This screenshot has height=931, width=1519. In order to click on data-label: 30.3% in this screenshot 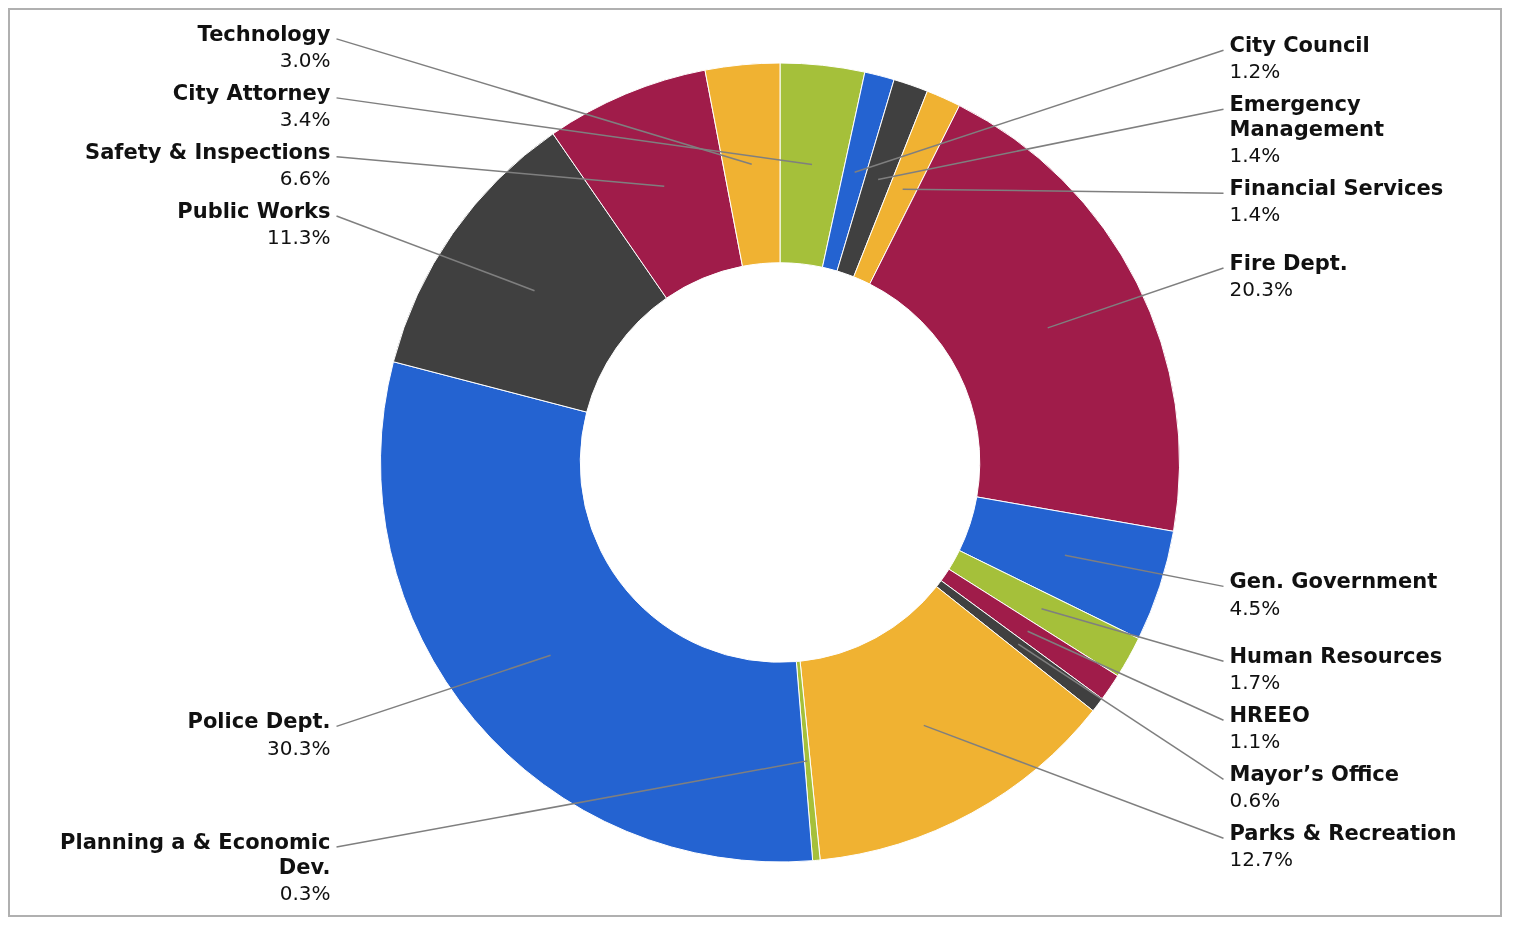, I will do `click(298, 747)`.